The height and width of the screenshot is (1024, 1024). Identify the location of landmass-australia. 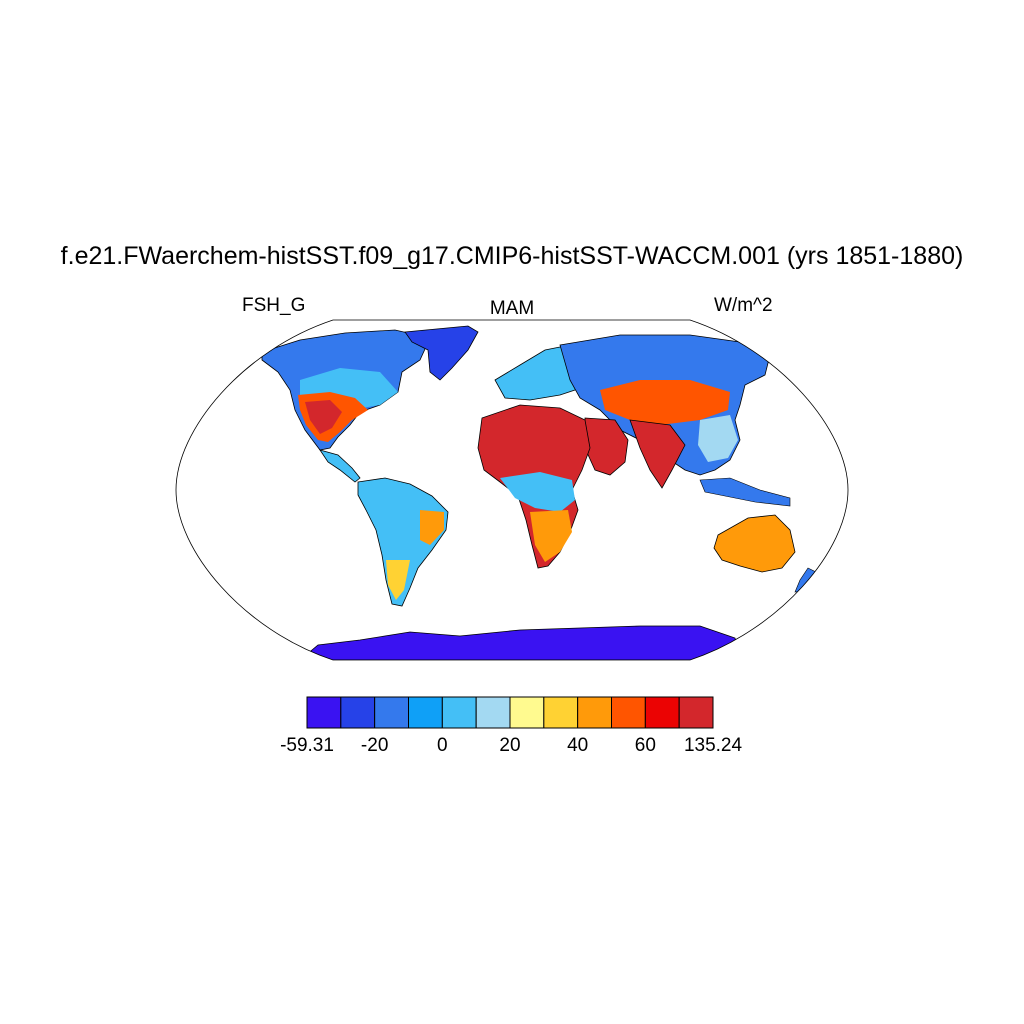
(754, 543).